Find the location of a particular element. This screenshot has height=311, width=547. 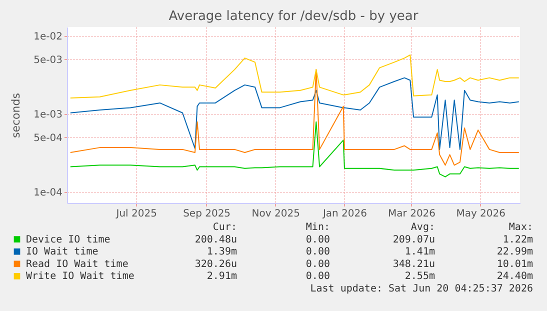

x-tick-label: Jan 2026 is located at coordinates (344, 214).